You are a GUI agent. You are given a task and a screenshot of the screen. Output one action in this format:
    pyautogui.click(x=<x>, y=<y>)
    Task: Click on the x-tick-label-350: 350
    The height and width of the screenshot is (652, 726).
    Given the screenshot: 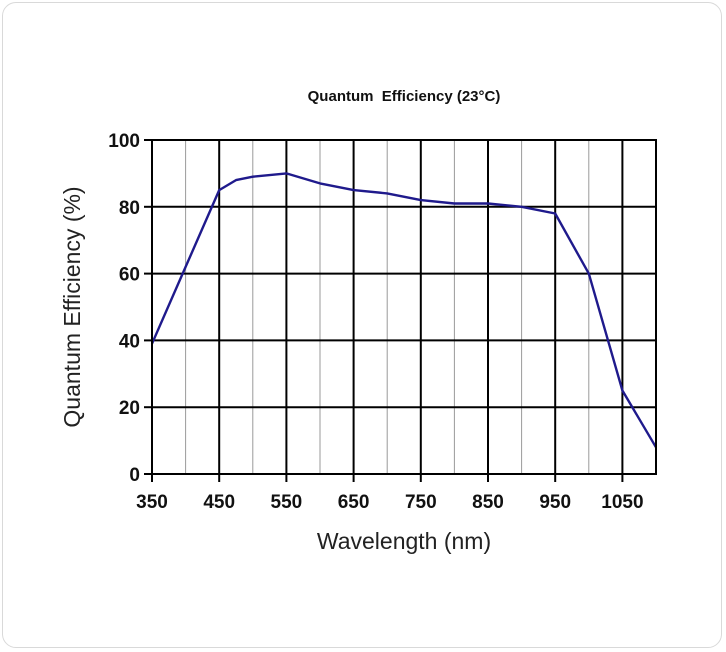 What is the action you would take?
    pyautogui.click(x=152, y=502)
    